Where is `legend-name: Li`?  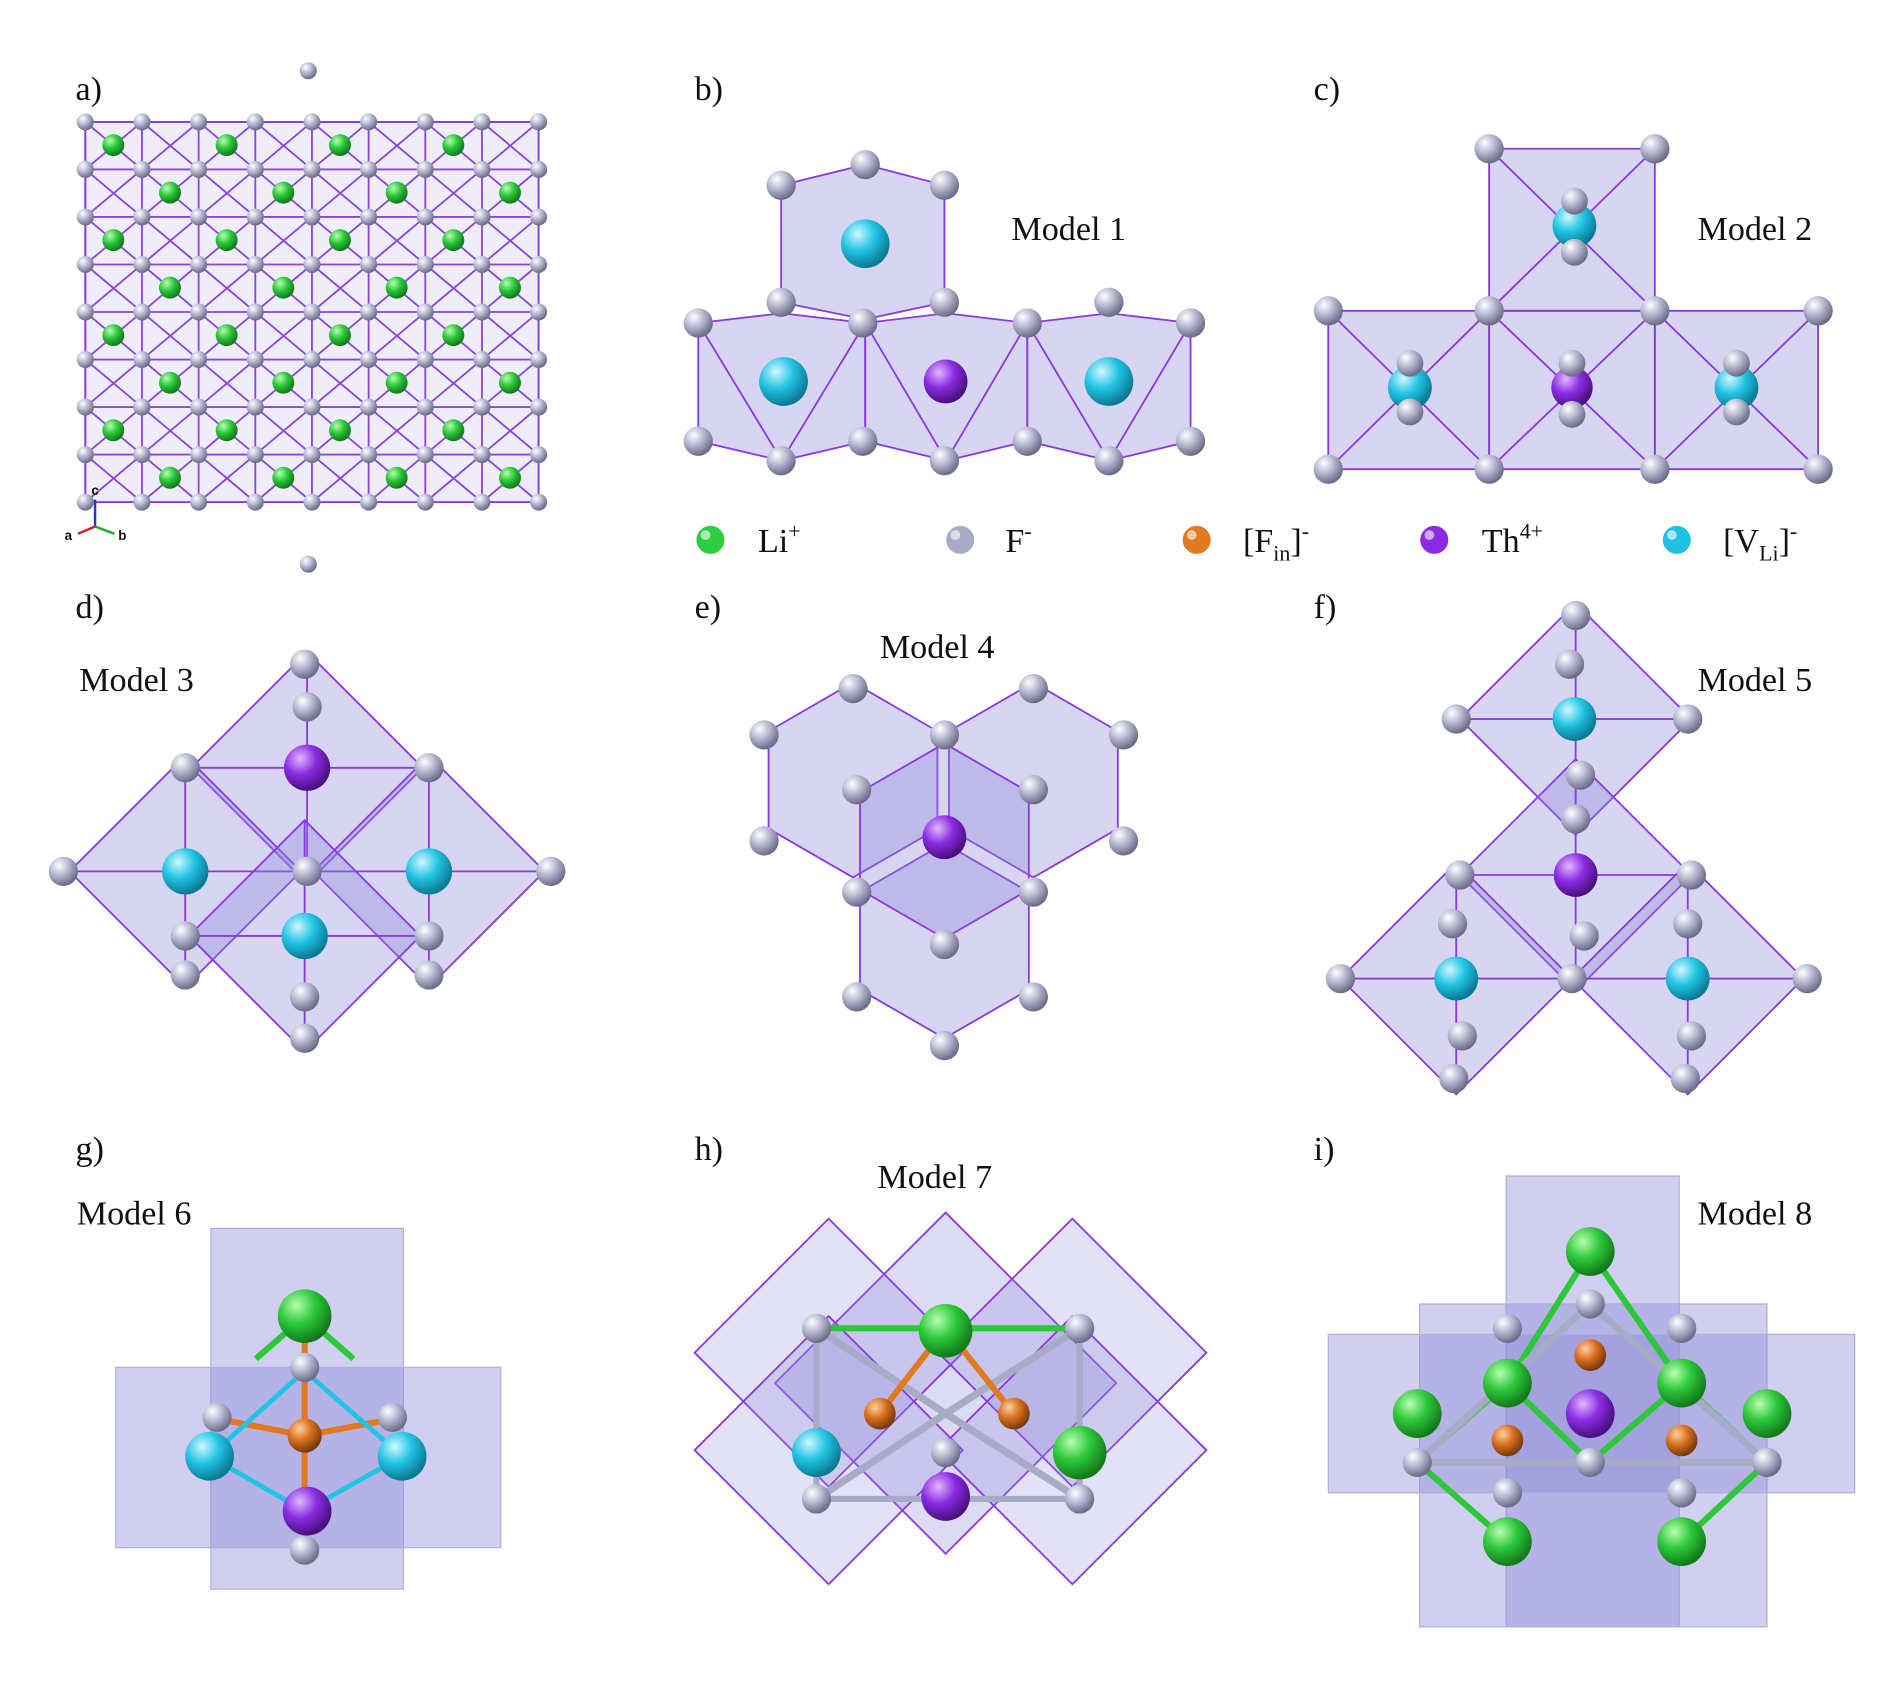
legend-name: Li is located at coordinates (773, 541).